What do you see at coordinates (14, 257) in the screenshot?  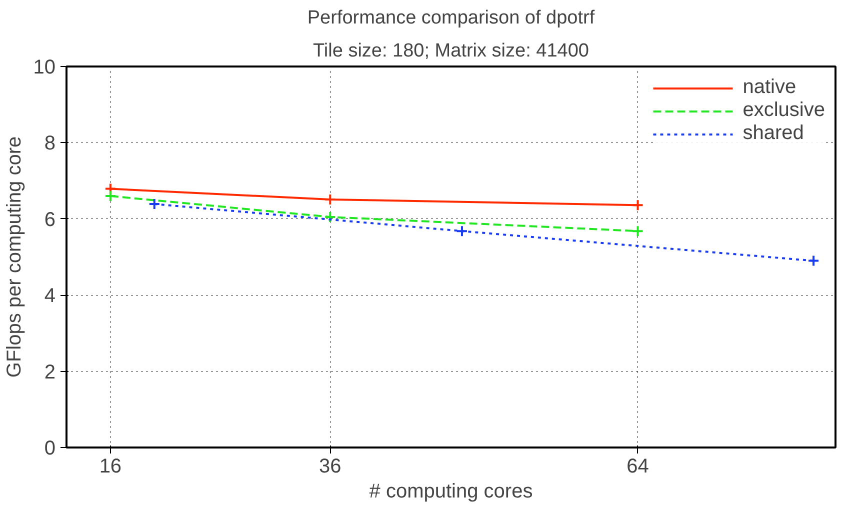 I see `y-axis-title: GFlops per computing core` at bounding box center [14, 257].